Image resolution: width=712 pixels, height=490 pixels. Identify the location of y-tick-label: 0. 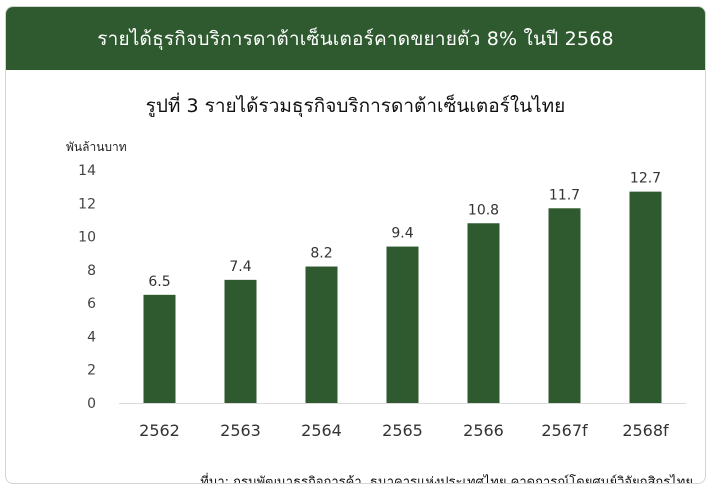
(91, 404).